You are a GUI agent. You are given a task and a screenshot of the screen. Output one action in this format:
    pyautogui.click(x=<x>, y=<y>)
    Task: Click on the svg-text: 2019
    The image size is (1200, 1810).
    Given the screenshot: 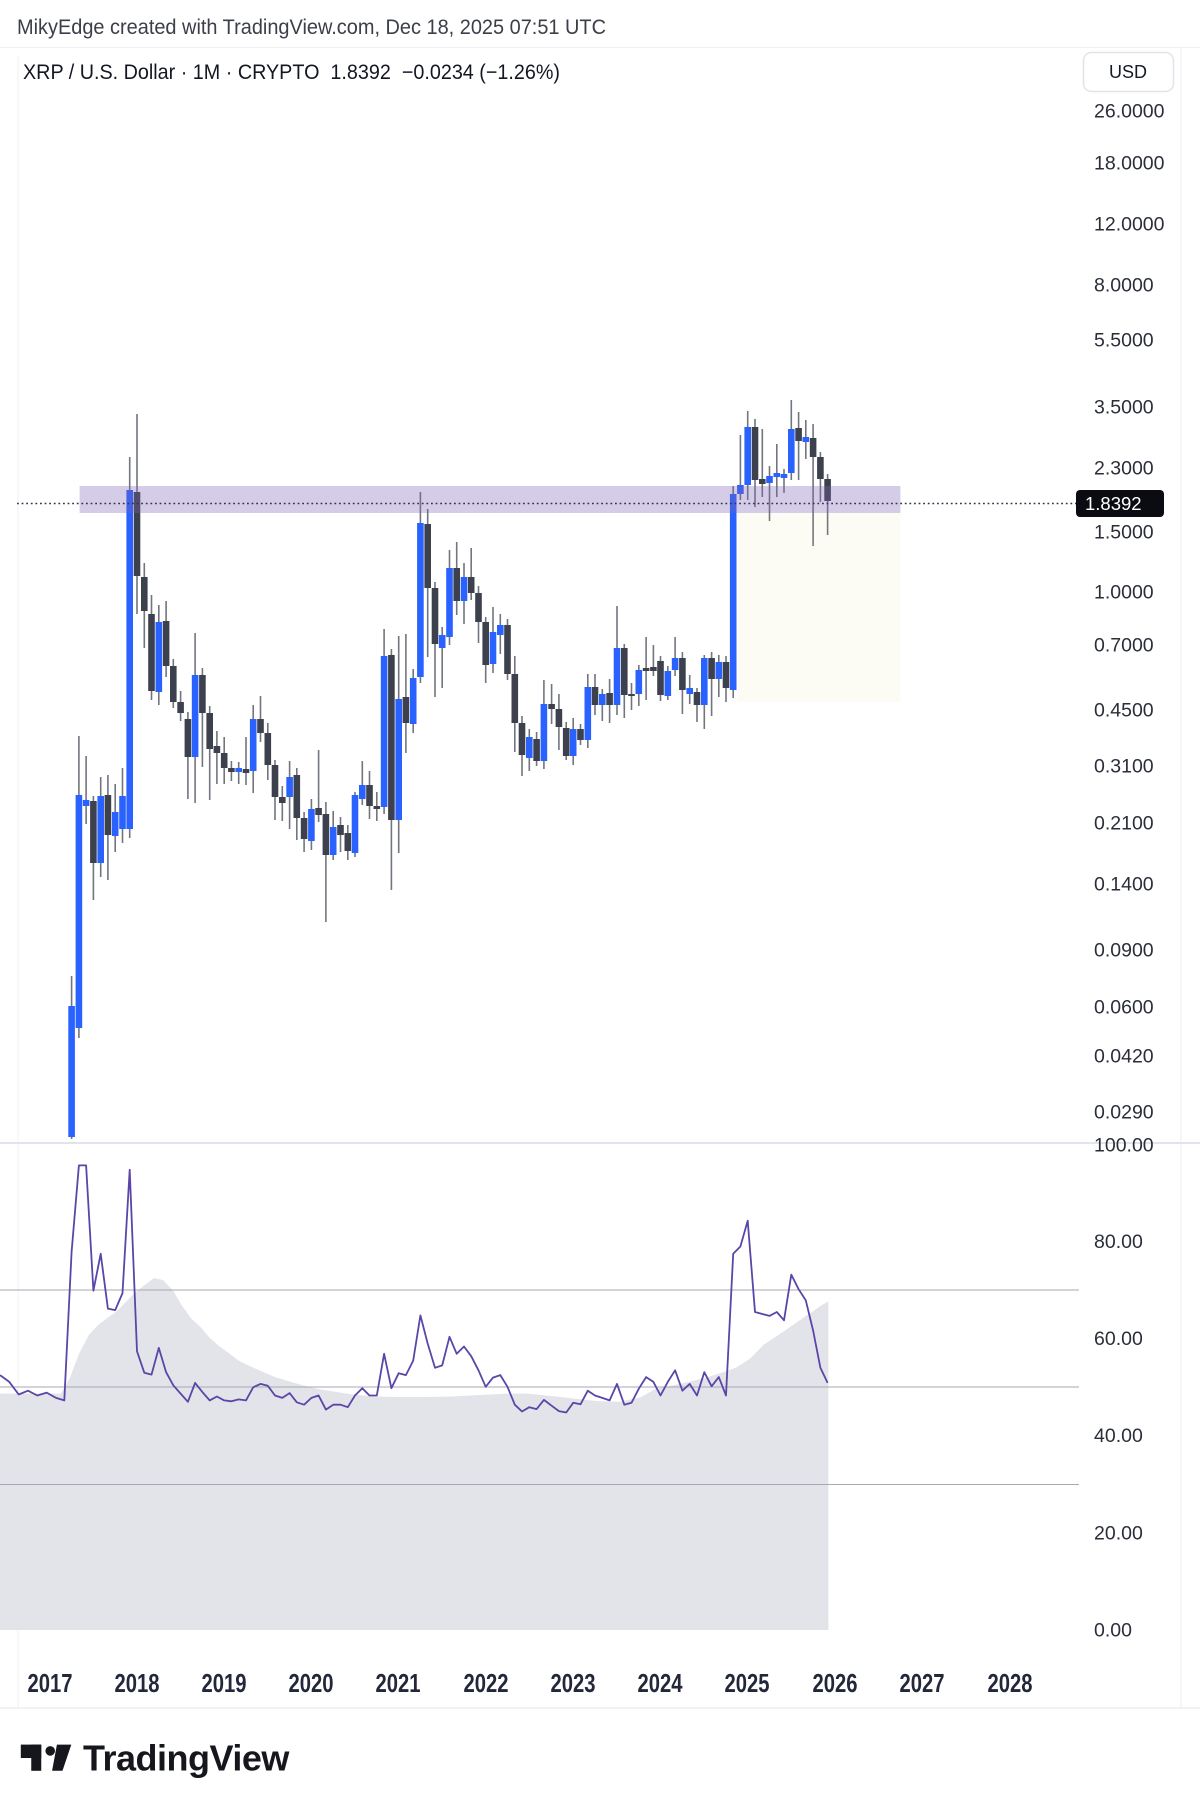 What is the action you would take?
    pyautogui.click(x=224, y=1683)
    